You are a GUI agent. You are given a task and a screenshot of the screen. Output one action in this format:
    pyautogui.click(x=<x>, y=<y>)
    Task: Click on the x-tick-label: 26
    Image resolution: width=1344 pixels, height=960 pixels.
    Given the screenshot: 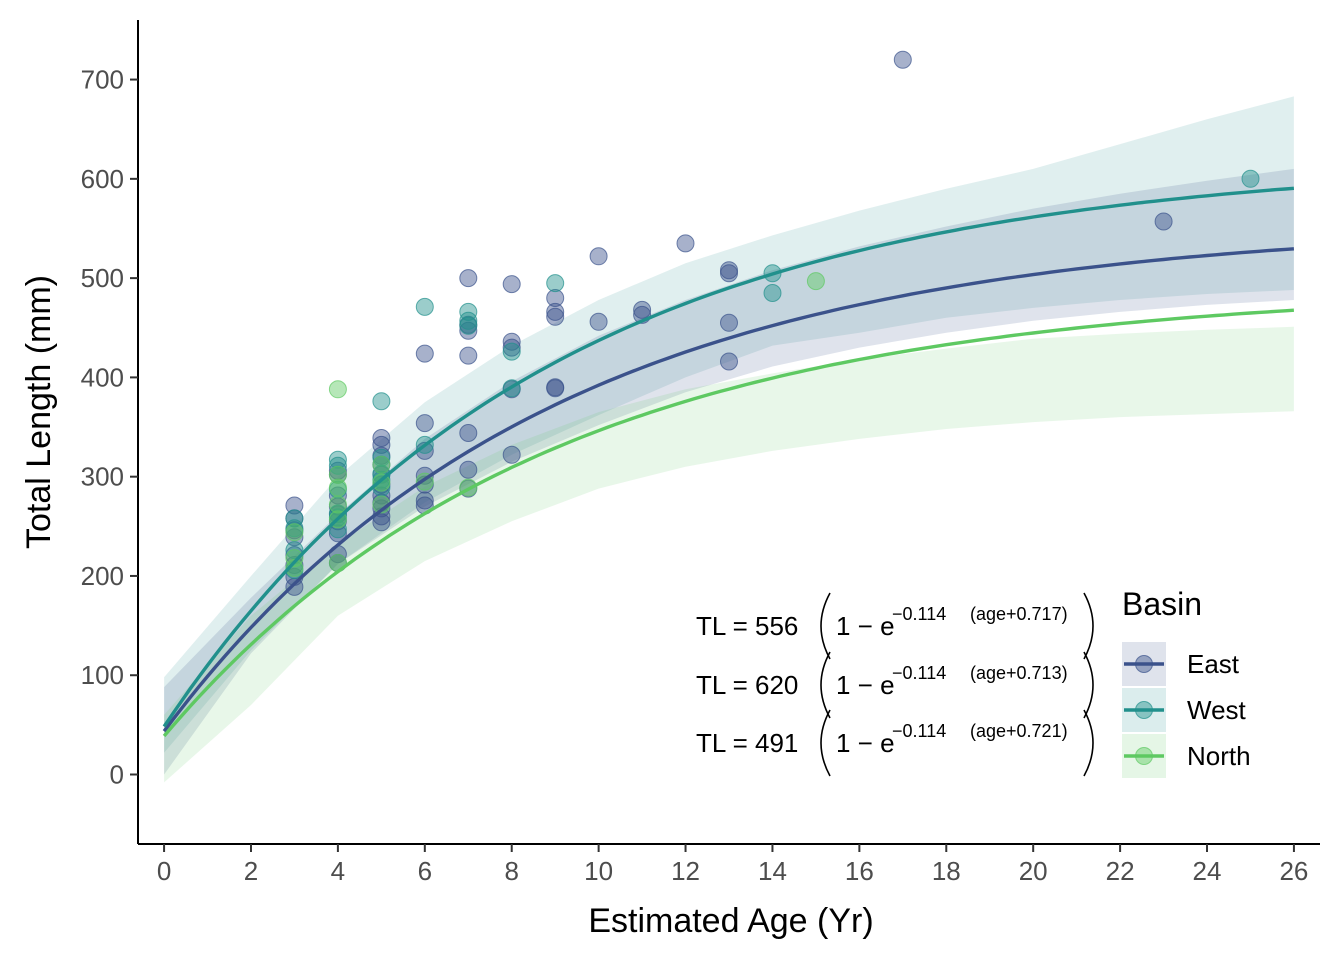 What is the action you would take?
    pyautogui.click(x=1293, y=871)
    